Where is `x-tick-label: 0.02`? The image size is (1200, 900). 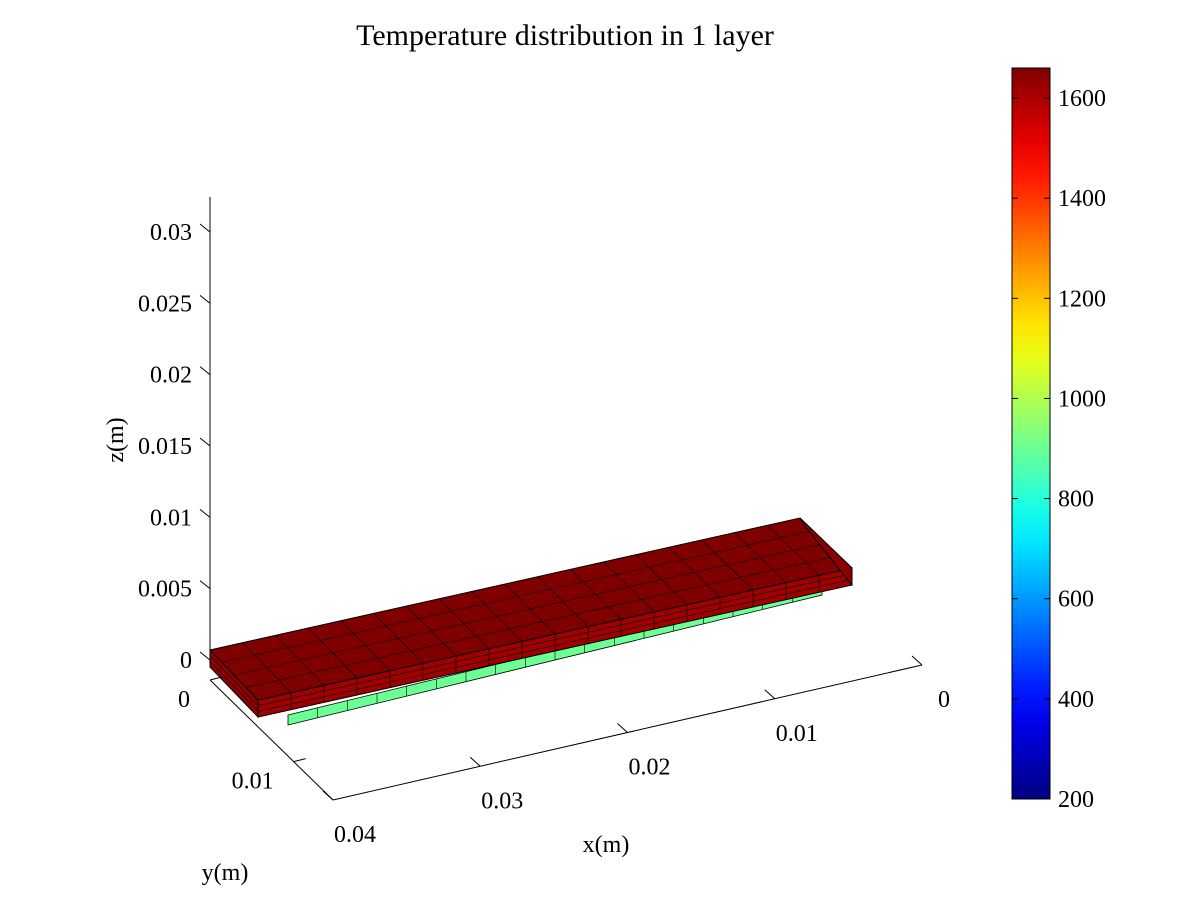
x-tick-label: 0.02 is located at coordinates (650, 768).